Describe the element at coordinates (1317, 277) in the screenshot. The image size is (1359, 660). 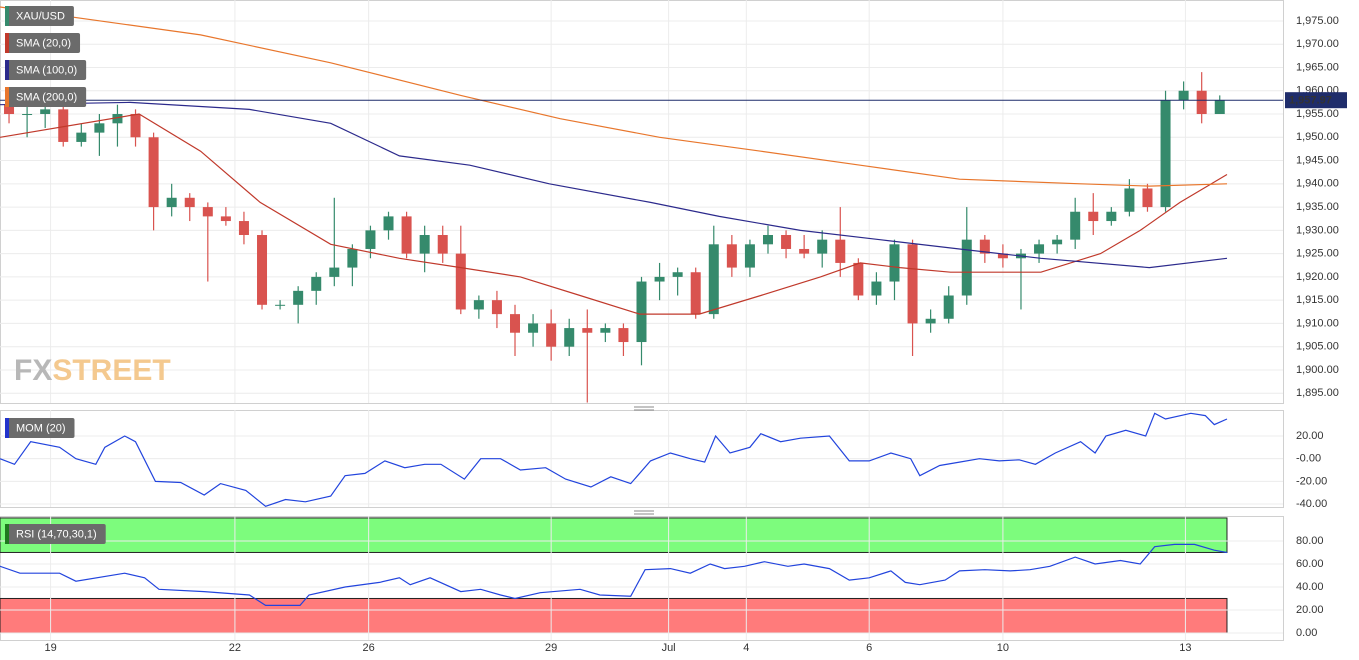
I see `y-tick-label: 1,920.00` at that location.